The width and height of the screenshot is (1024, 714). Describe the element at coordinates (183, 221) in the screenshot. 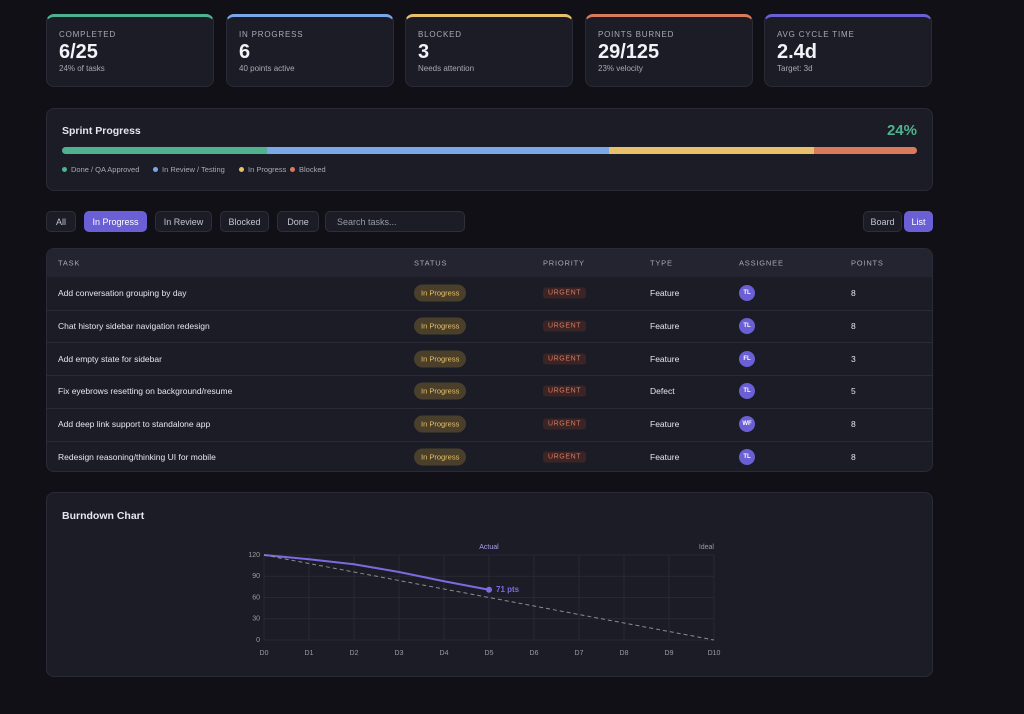

I see `filter-button: In Review` at that location.